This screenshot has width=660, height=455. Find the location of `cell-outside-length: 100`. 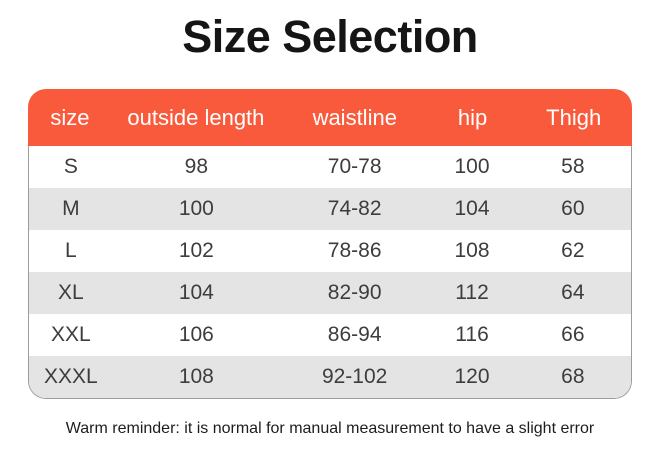

cell-outside-length: 100 is located at coordinates (196, 209).